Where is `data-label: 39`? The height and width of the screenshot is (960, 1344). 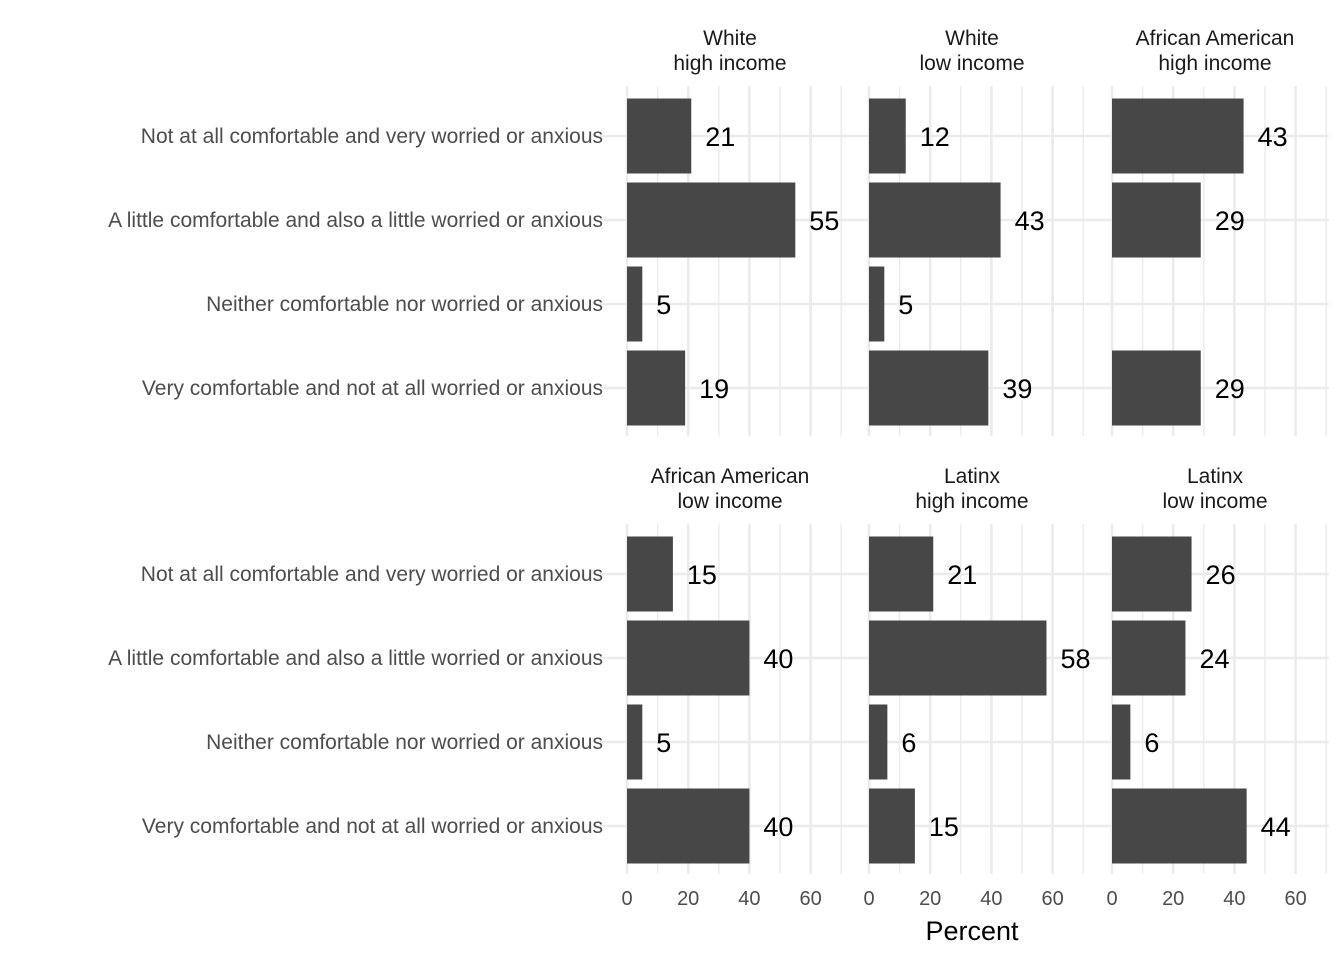 data-label: 39 is located at coordinates (1017, 389).